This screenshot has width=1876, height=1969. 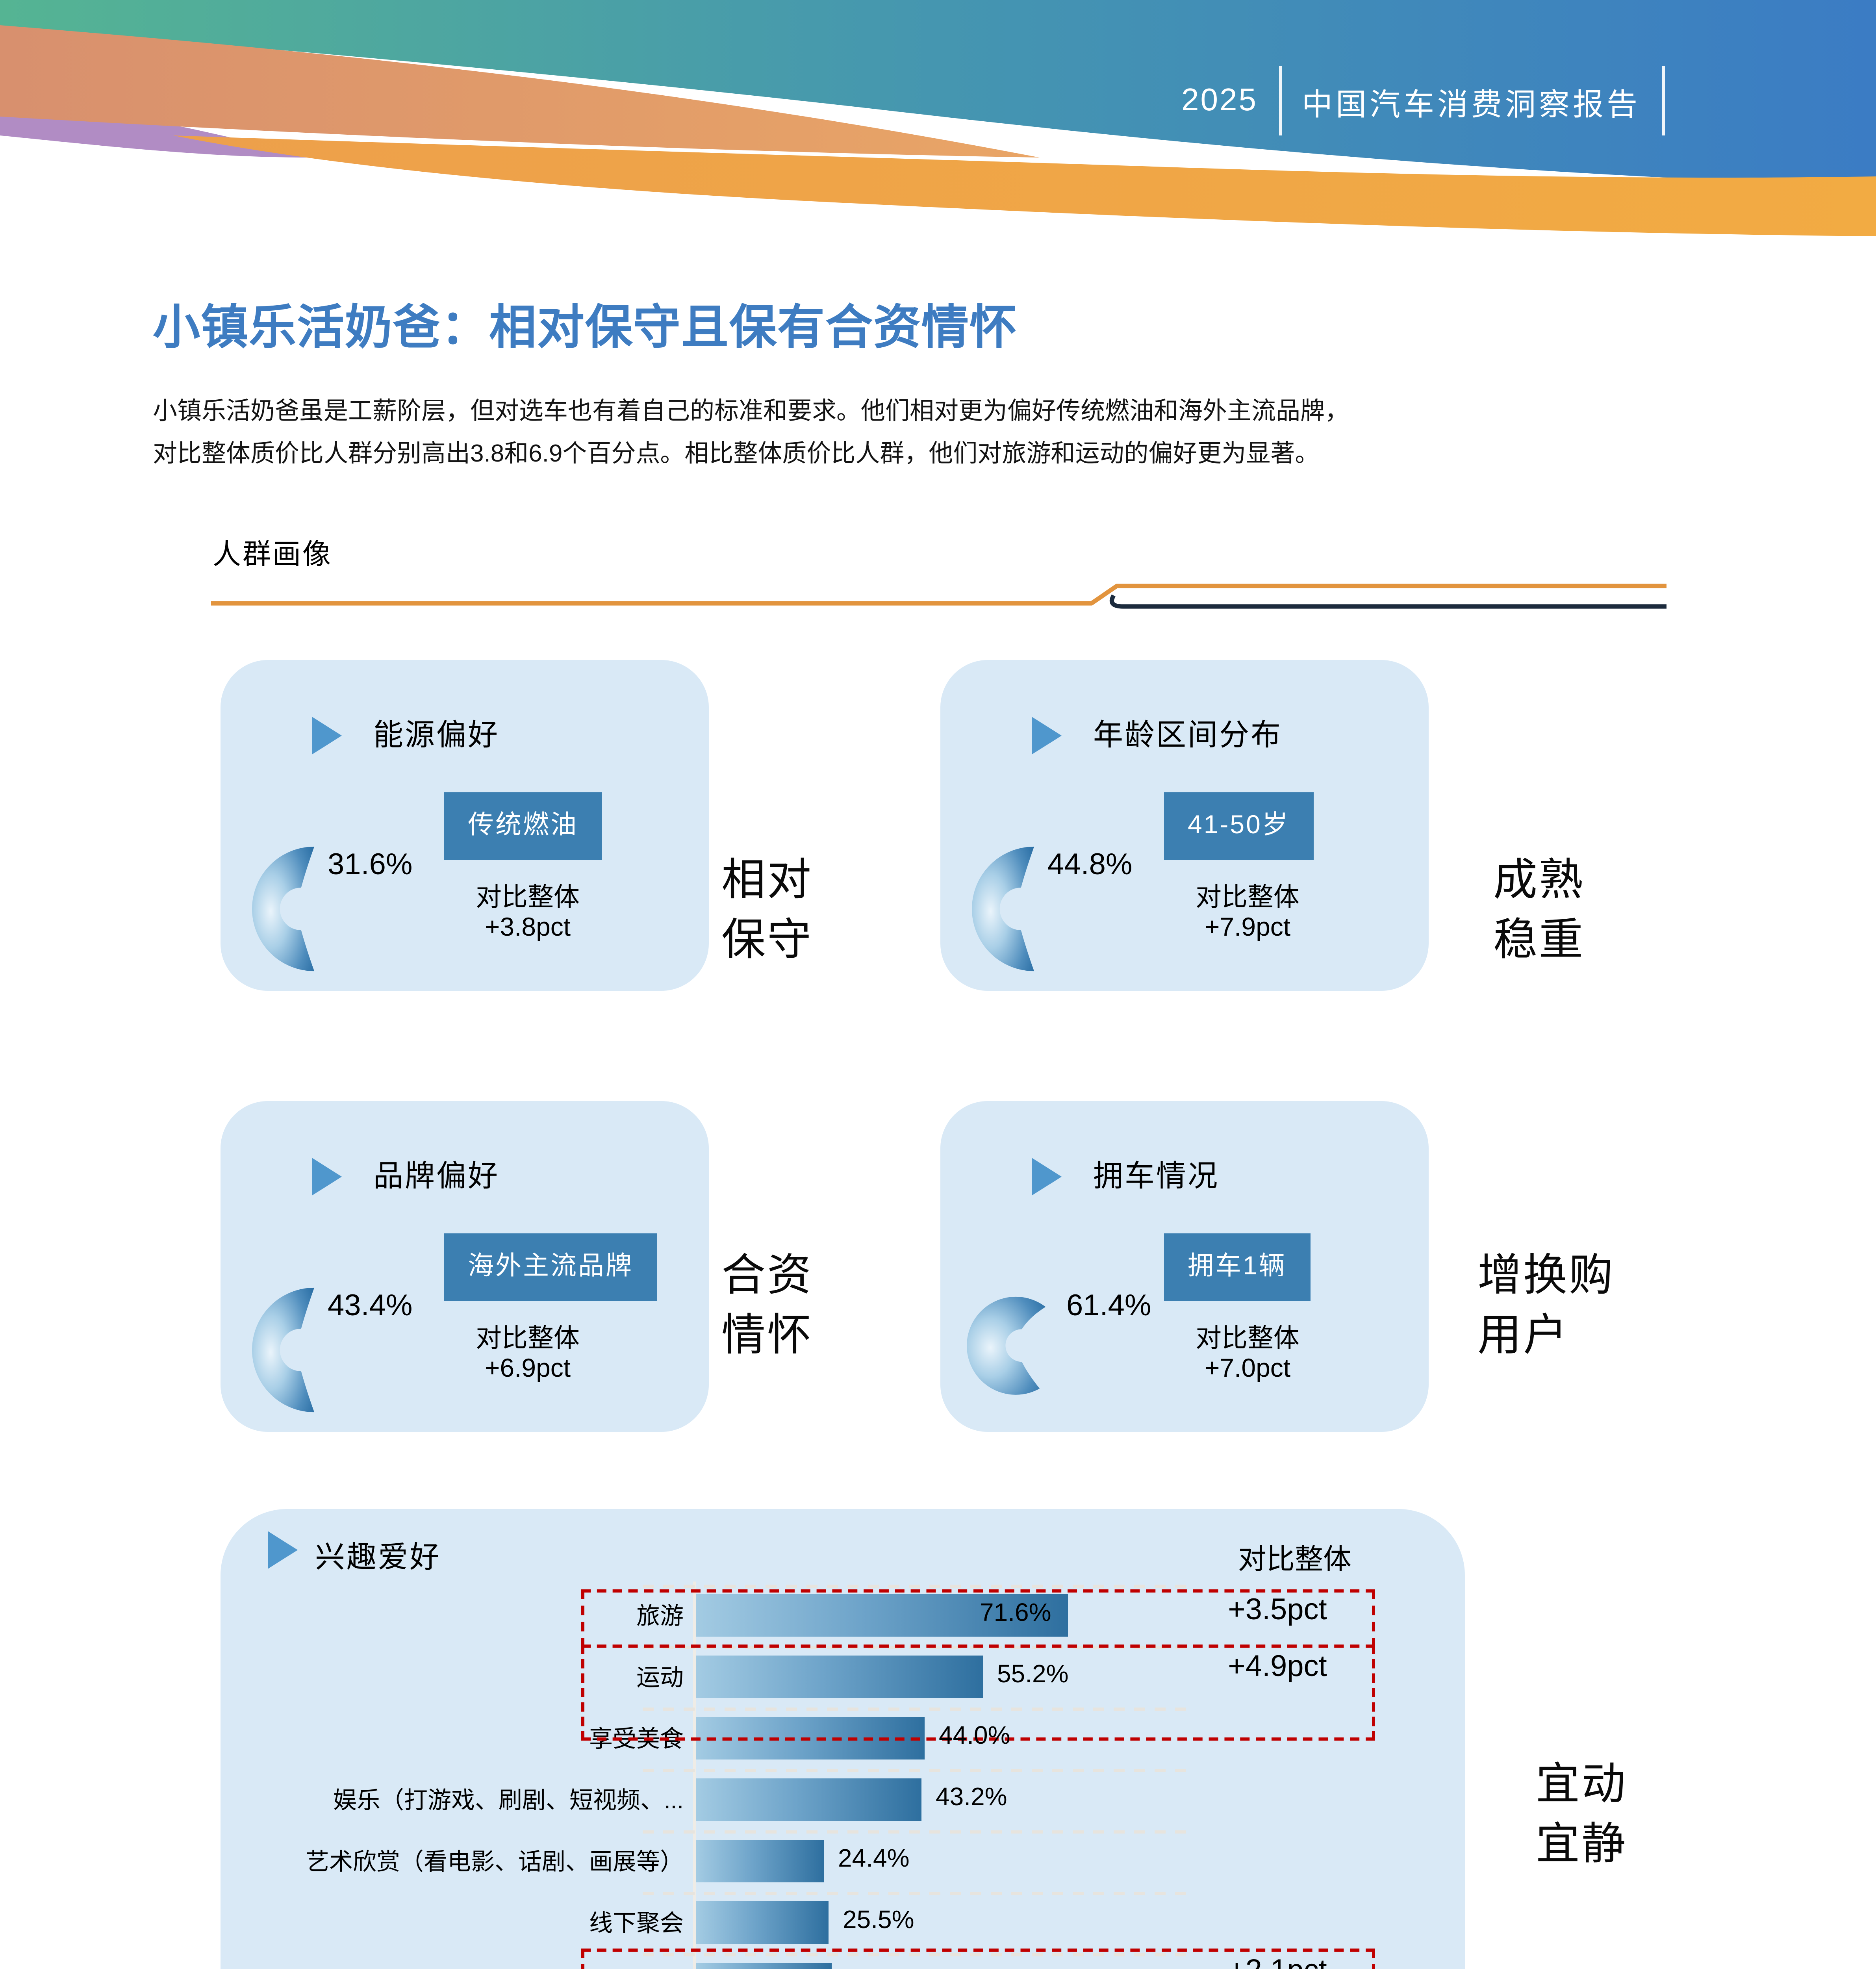 I want to click on side-note-line: 用户, so click(x=1523, y=1335).